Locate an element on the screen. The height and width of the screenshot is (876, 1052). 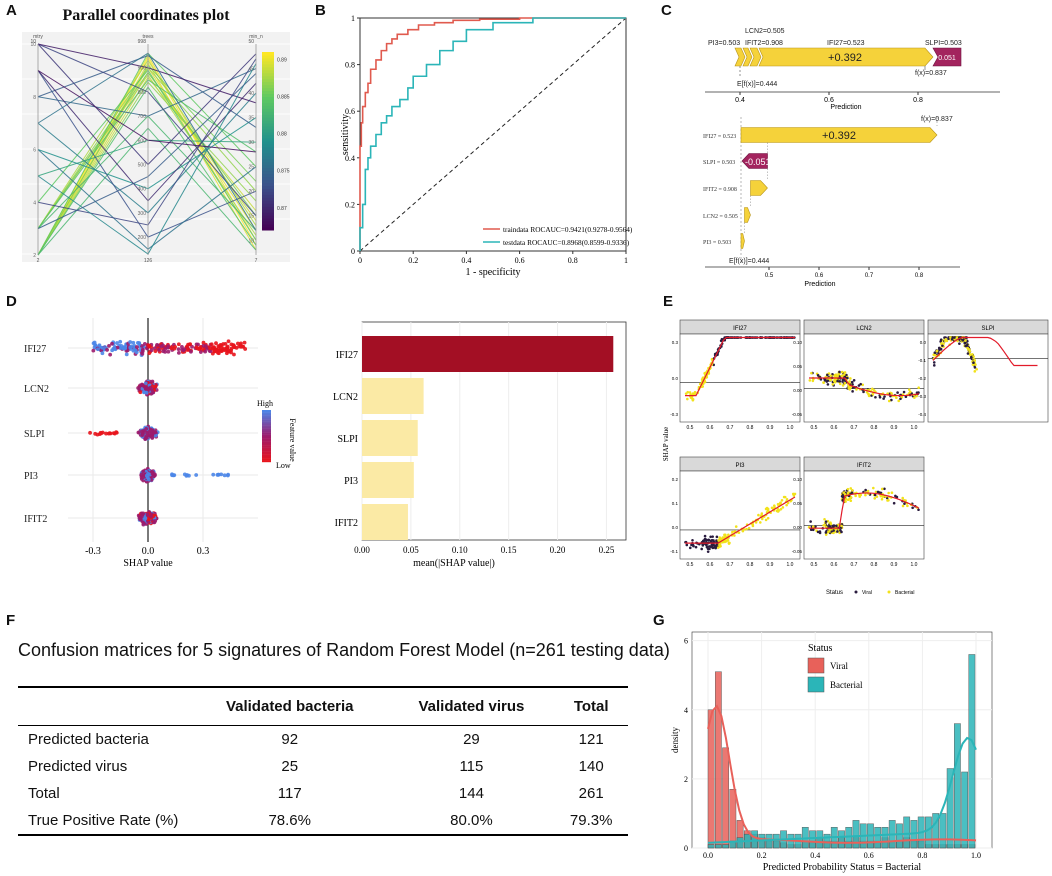
waterfall-x-tick-label: 0.8 is located at coordinates (919, 276).